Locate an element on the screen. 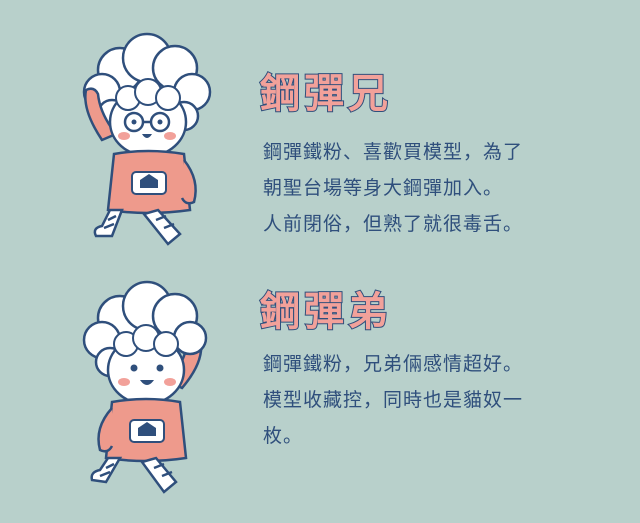  description-line: 模型收藏控，同時也是貓奴一 is located at coordinates (393, 400).